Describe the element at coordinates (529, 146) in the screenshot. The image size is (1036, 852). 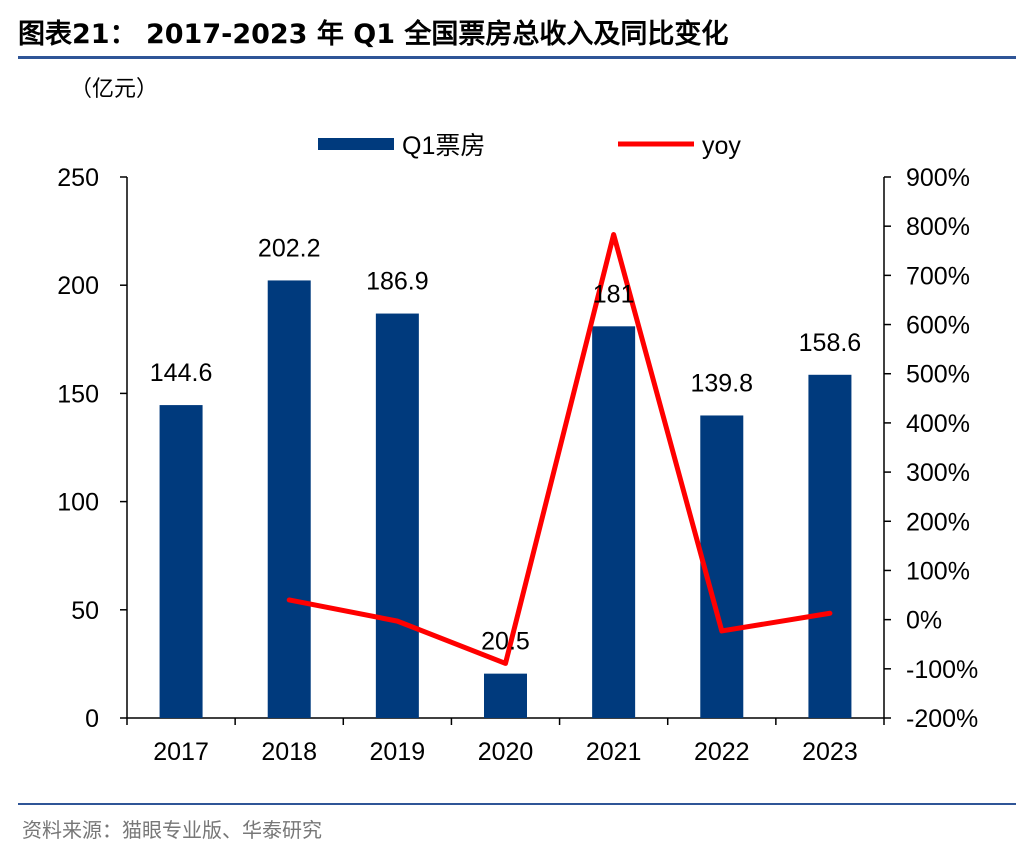
I see `legend: Q1票房 yoy` at that location.